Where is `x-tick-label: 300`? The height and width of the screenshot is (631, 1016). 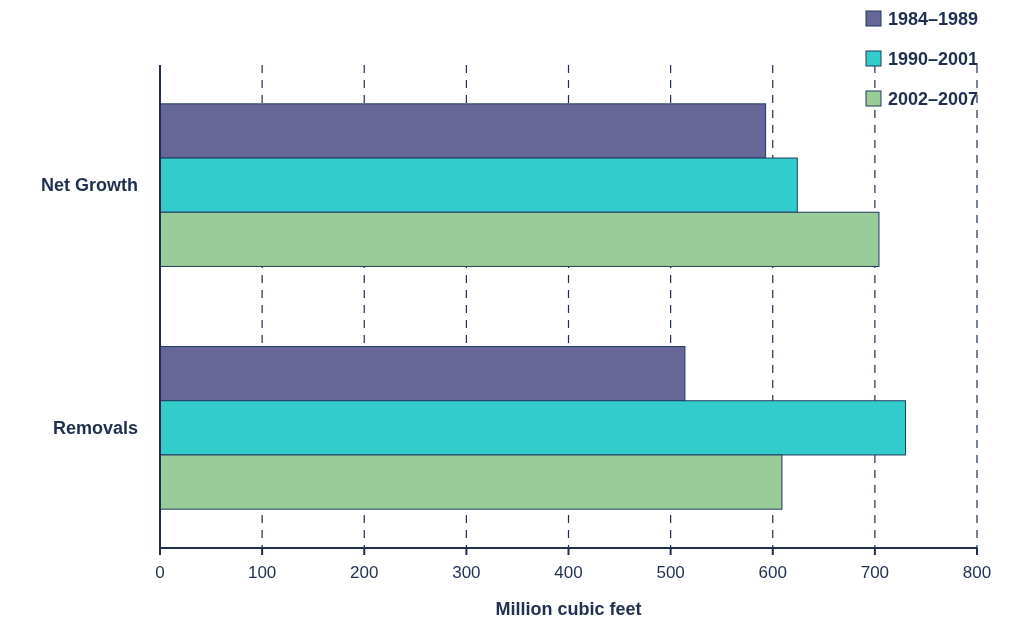
x-tick-label: 300 is located at coordinates (466, 572).